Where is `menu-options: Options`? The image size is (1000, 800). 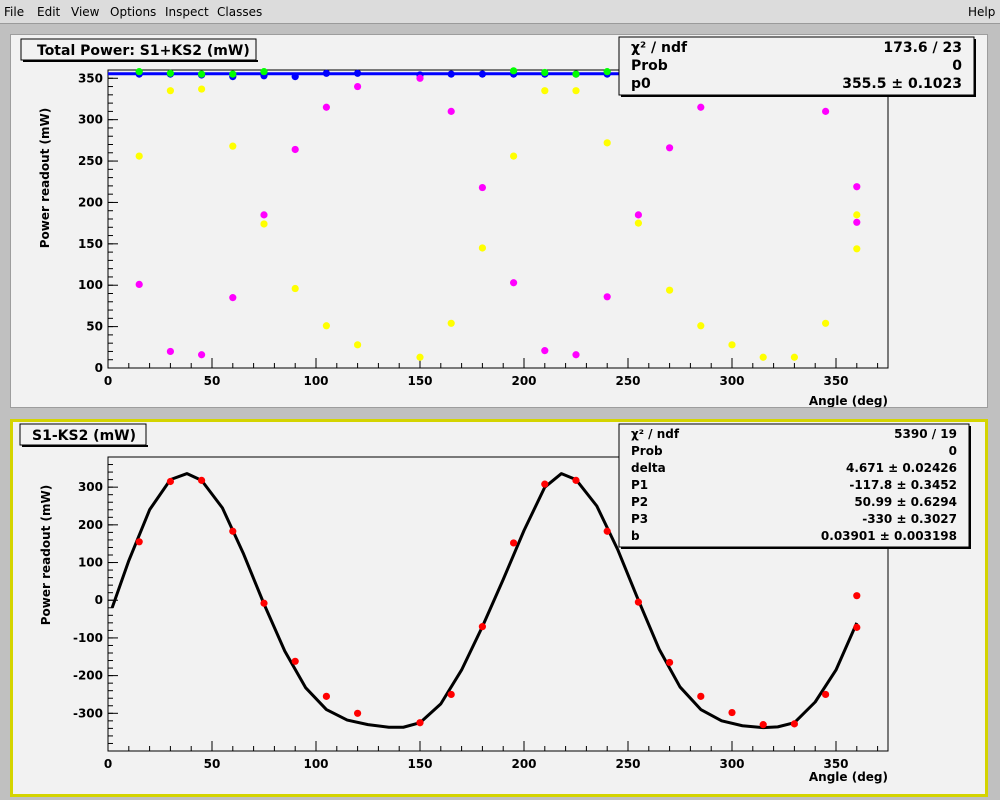 menu-options: Options is located at coordinates (133, 12).